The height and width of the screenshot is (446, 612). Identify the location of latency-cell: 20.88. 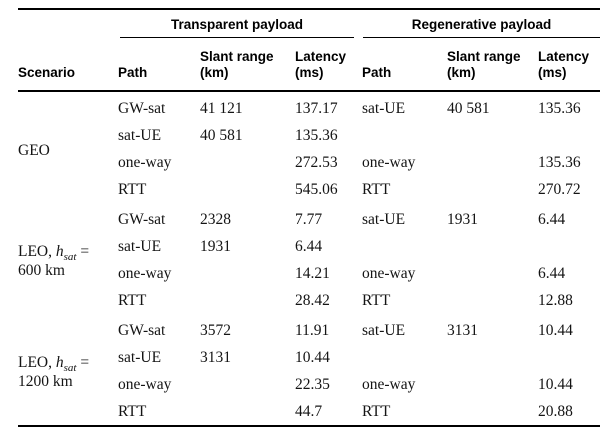
(555, 411).